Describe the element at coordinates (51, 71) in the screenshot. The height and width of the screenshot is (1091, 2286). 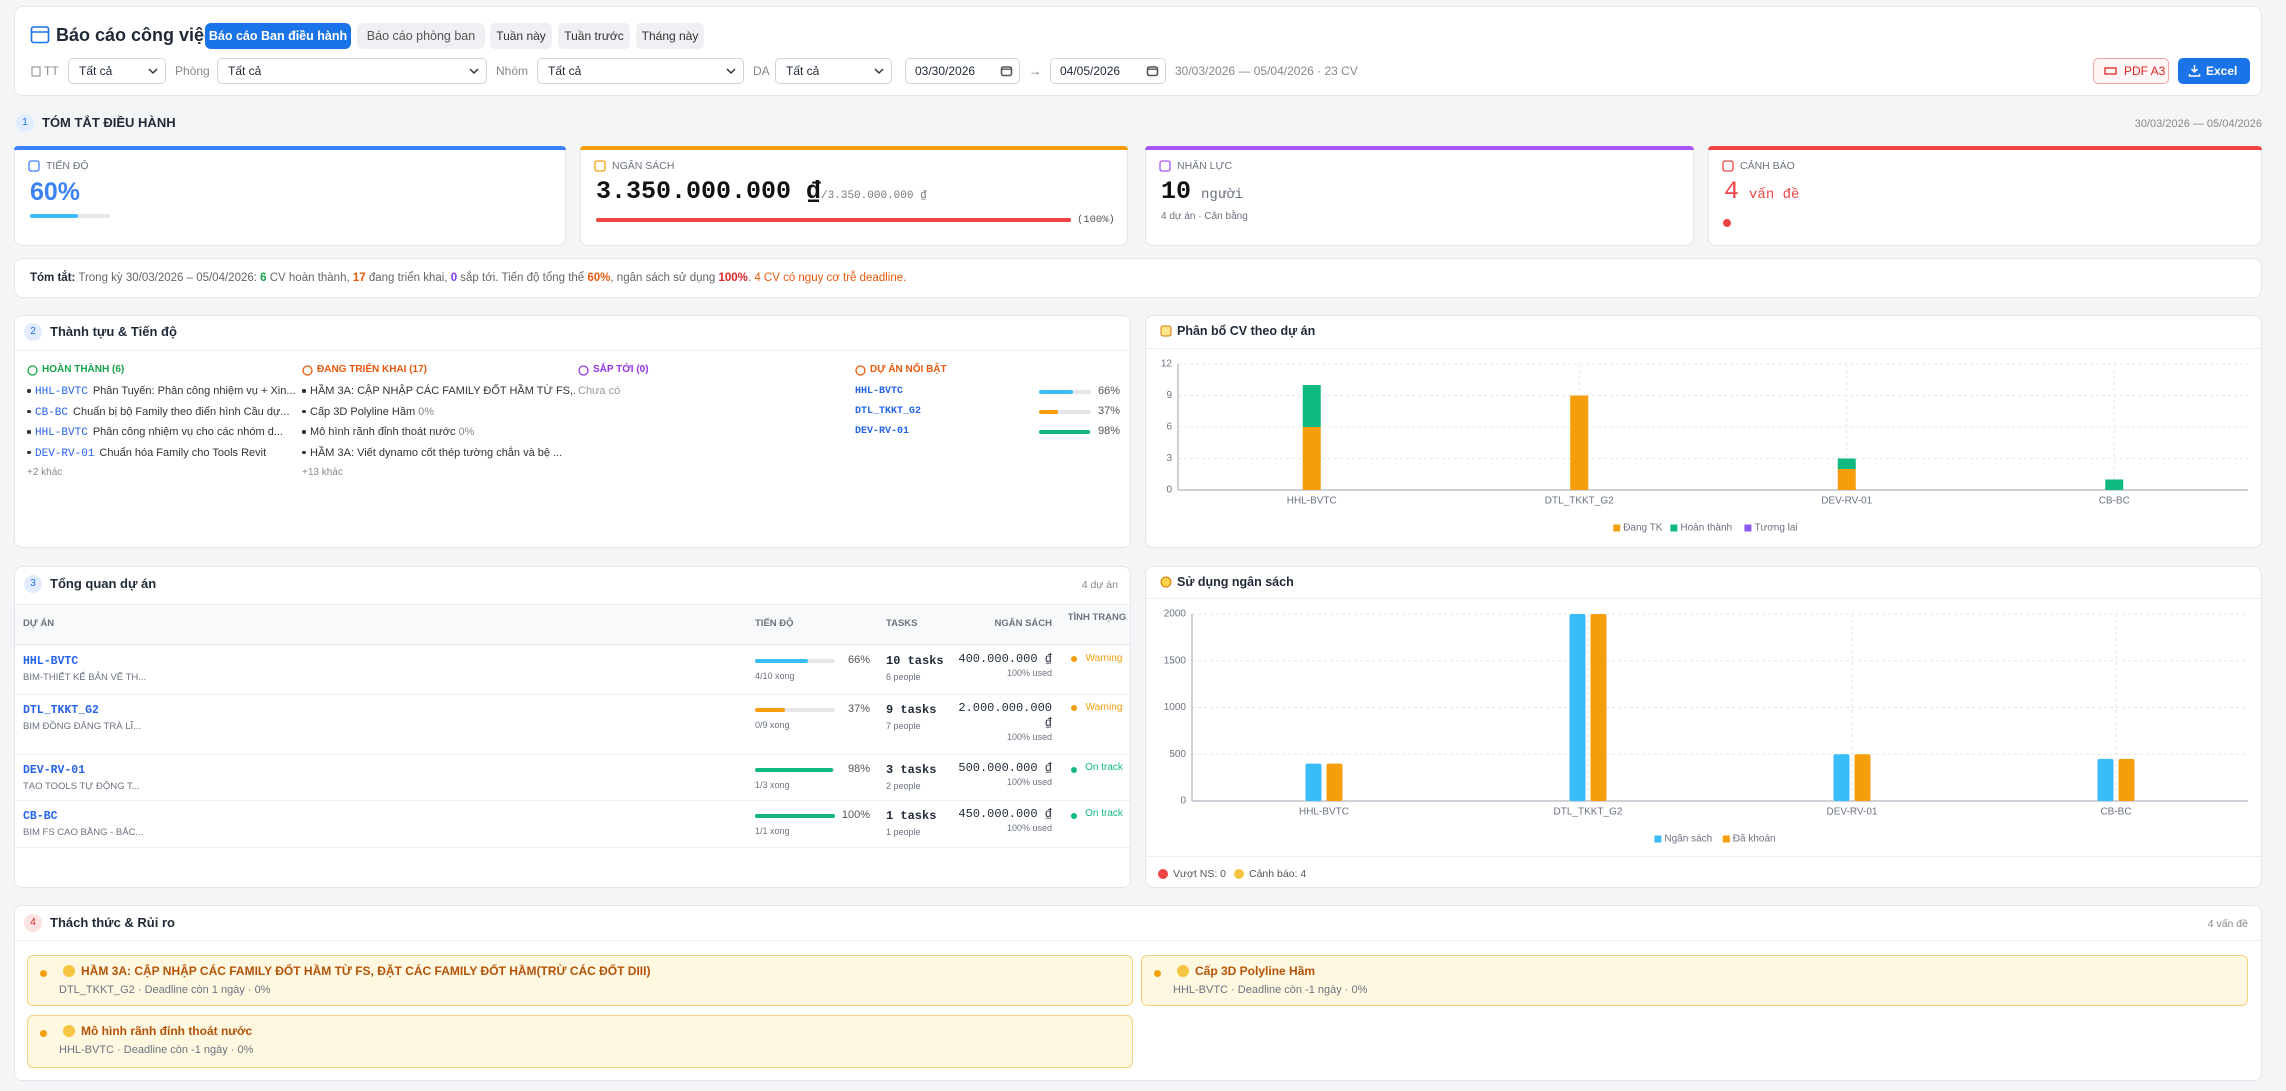
I see `filter-label: TT` at that location.